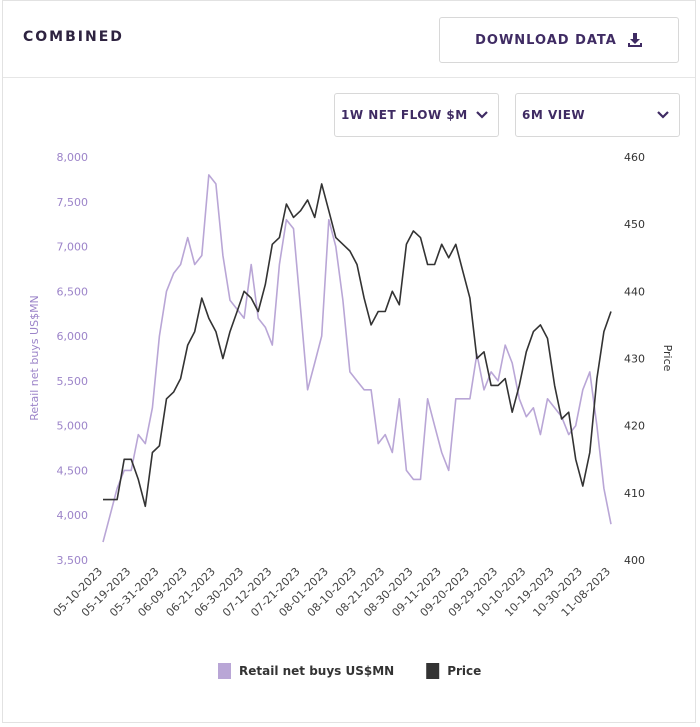 The width and height of the screenshot is (700, 727). Describe the element at coordinates (404, 115) in the screenshot. I see `metric-label: 1W NET FLOW $M` at that location.